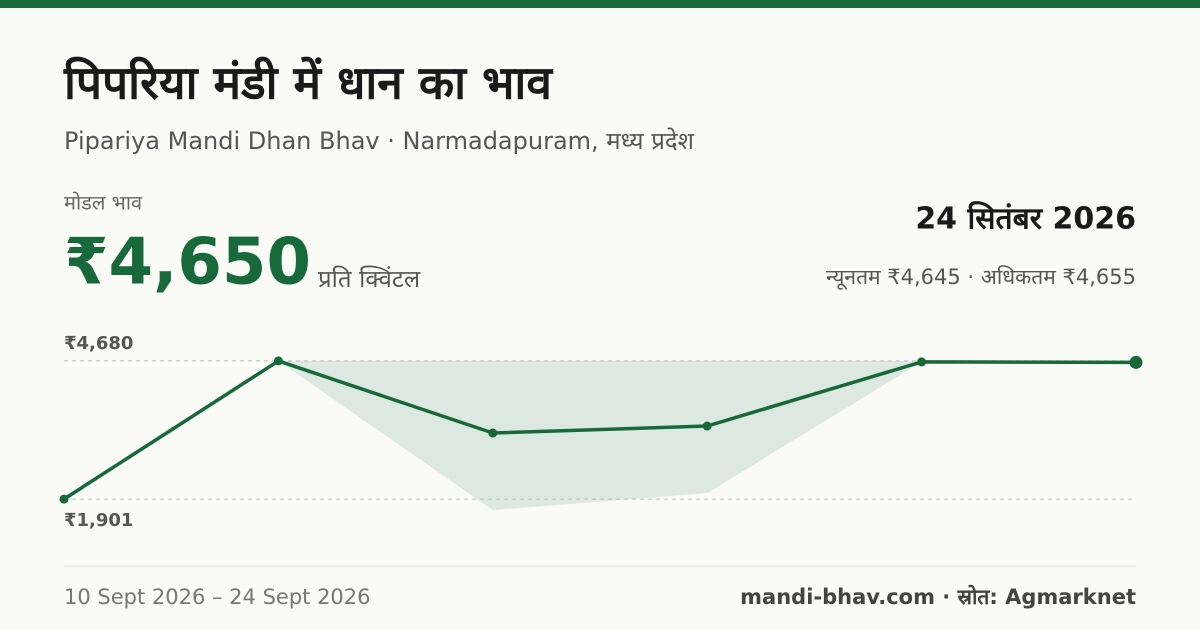 This screenshot has width=1200, height=630. I want to click on source: mandi-bhav.com · स्रोत: Agmarknet, so click(938, 596).